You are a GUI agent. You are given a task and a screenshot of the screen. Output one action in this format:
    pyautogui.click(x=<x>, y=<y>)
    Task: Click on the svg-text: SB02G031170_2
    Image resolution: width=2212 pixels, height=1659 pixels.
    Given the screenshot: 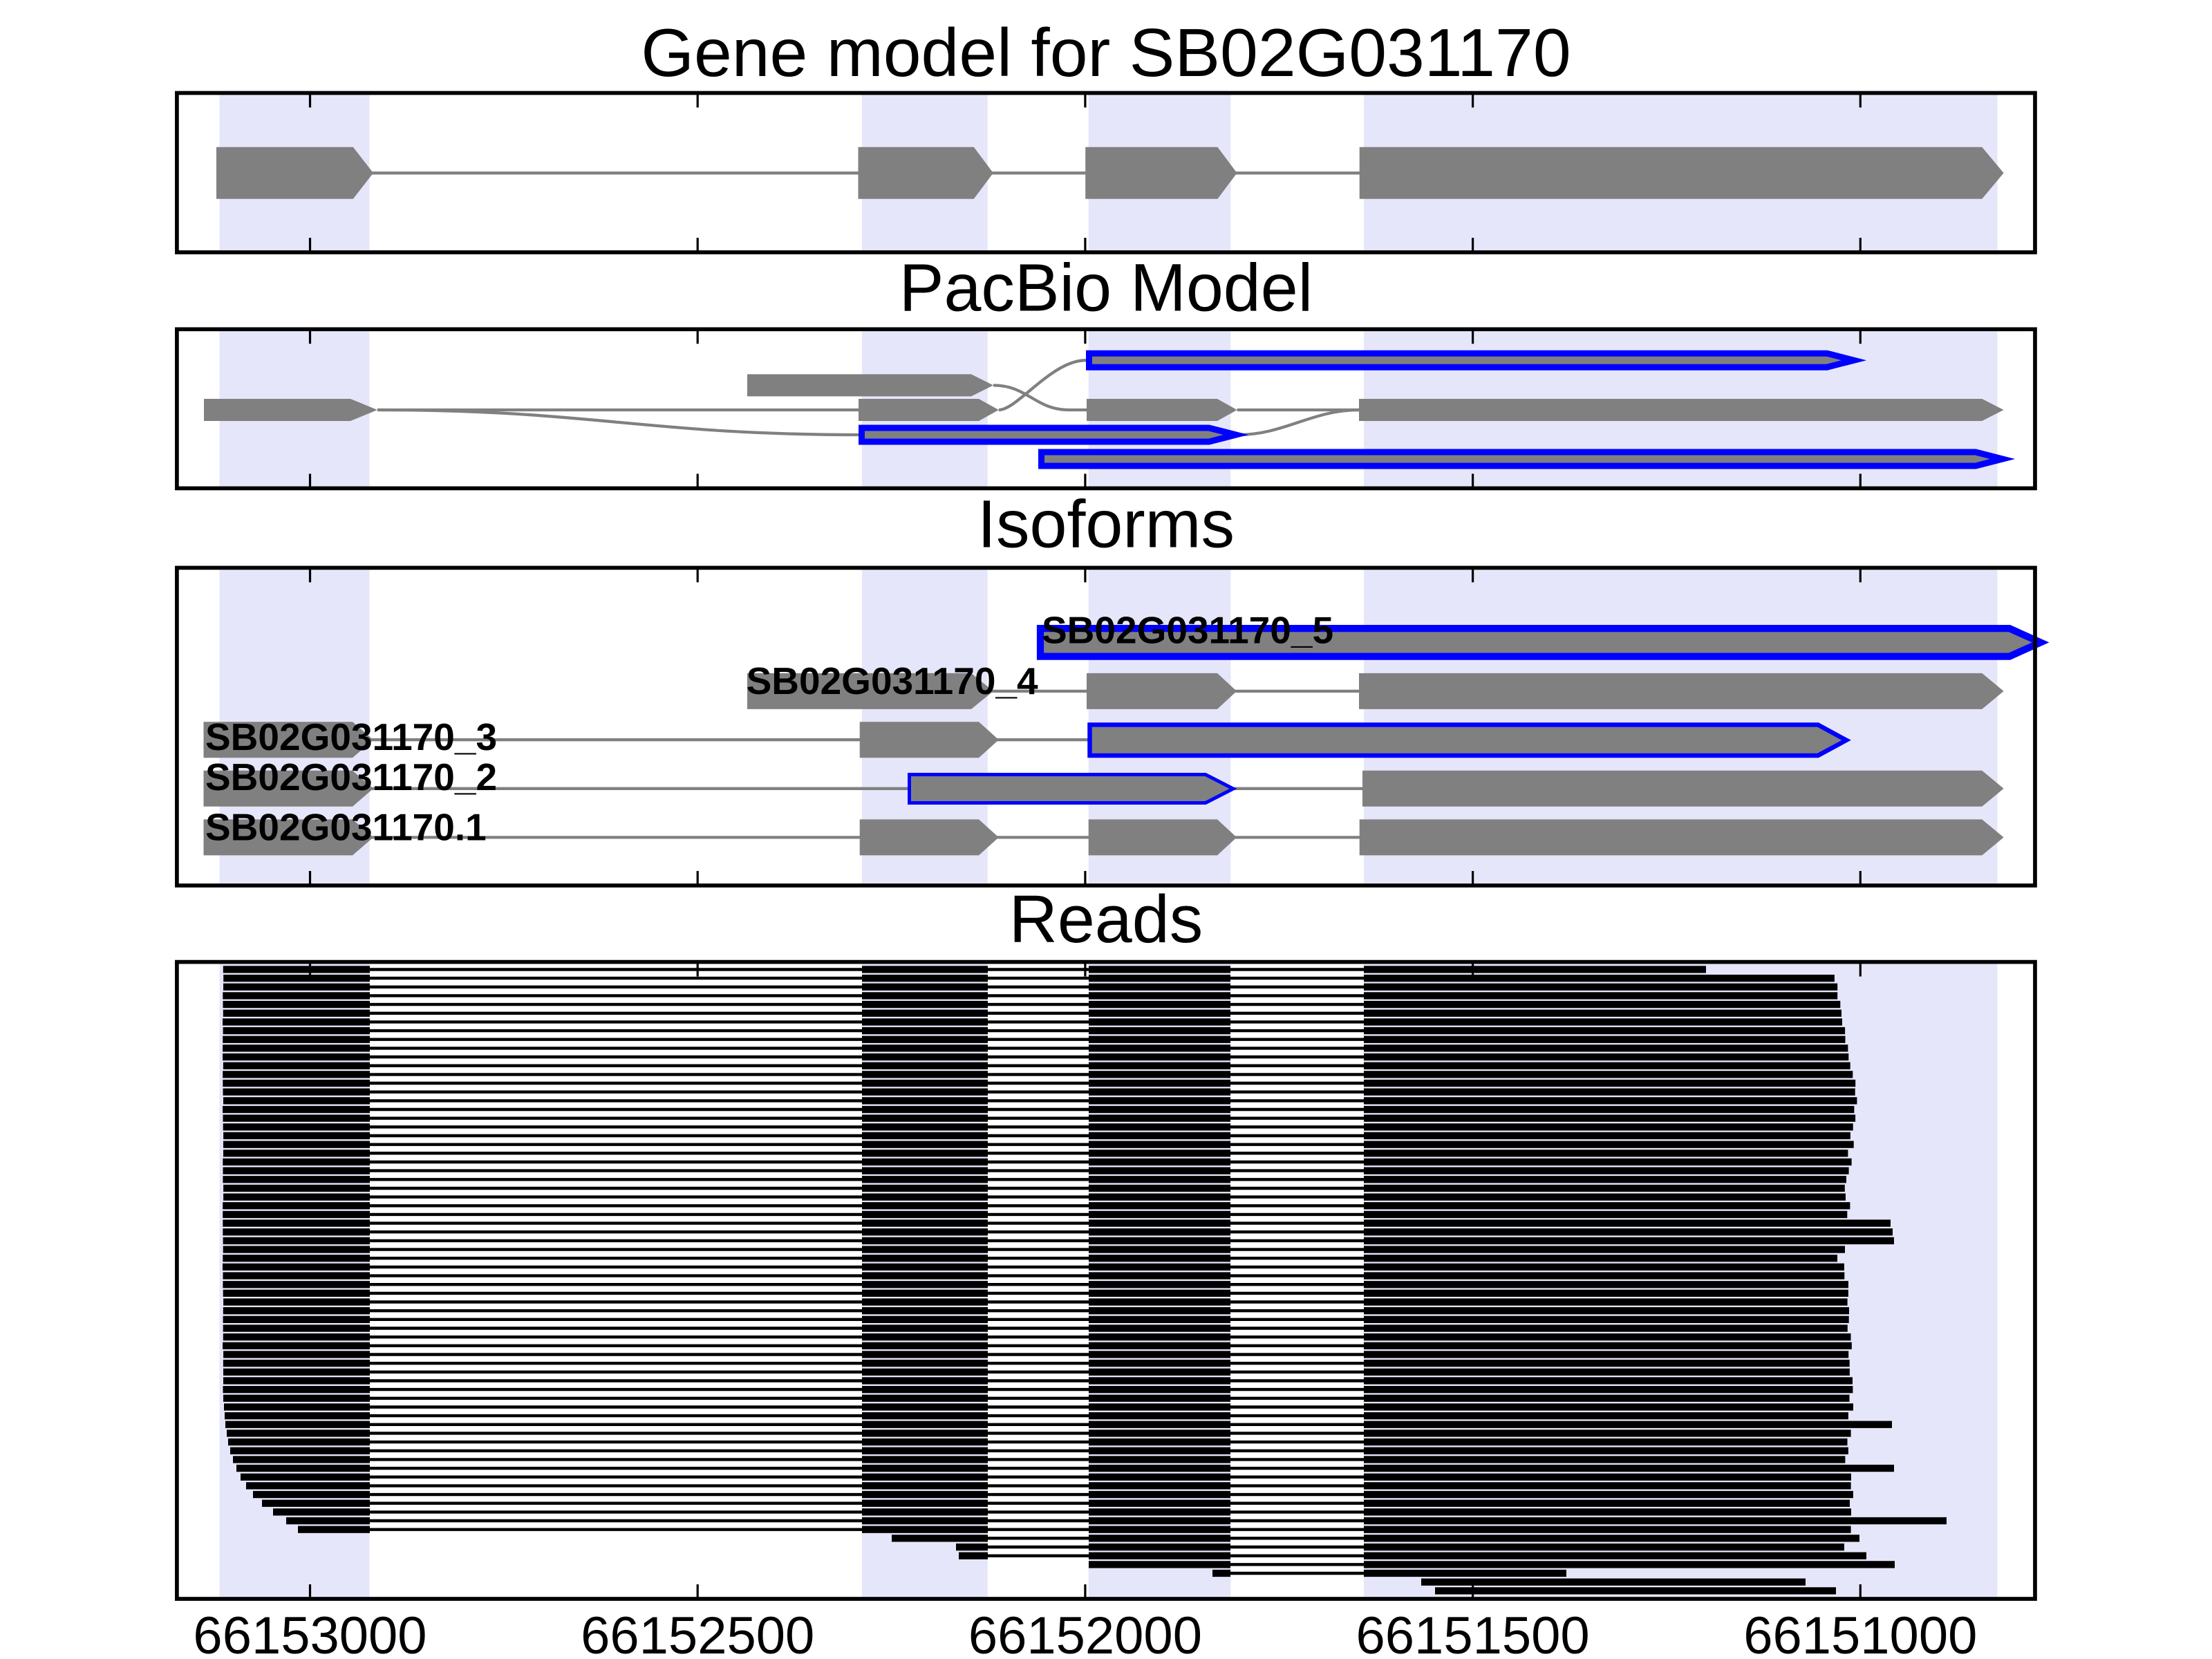 What is the action you would take?
    pyautogui.click(x=351, y=777)
    